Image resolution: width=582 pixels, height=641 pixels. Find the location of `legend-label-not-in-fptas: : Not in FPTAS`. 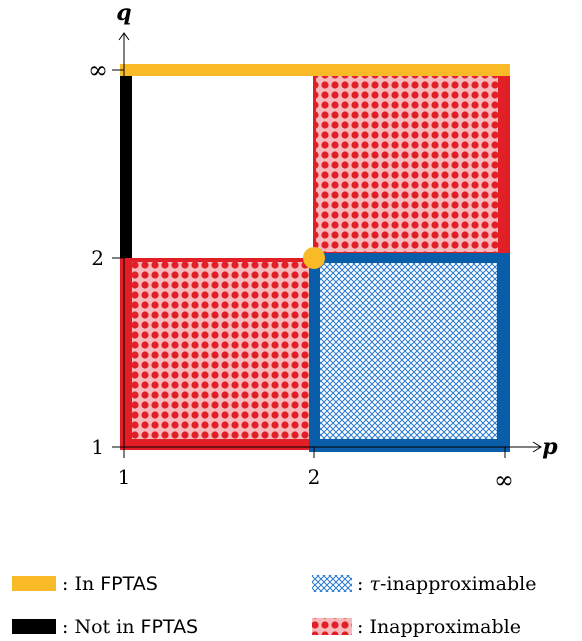

legend-label-not-in-fptas: : Not in FPTAS is located at coordinates (130, 627).